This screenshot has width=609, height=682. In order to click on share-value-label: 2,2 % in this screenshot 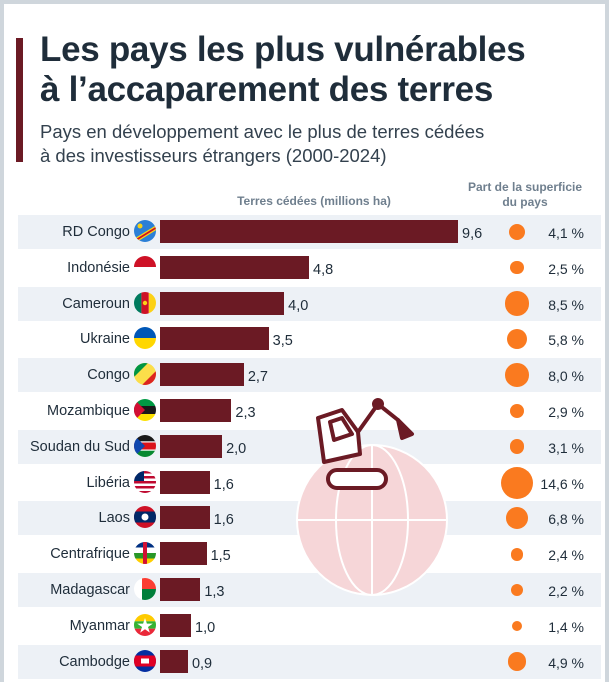, I will do `click(566, 591)`.